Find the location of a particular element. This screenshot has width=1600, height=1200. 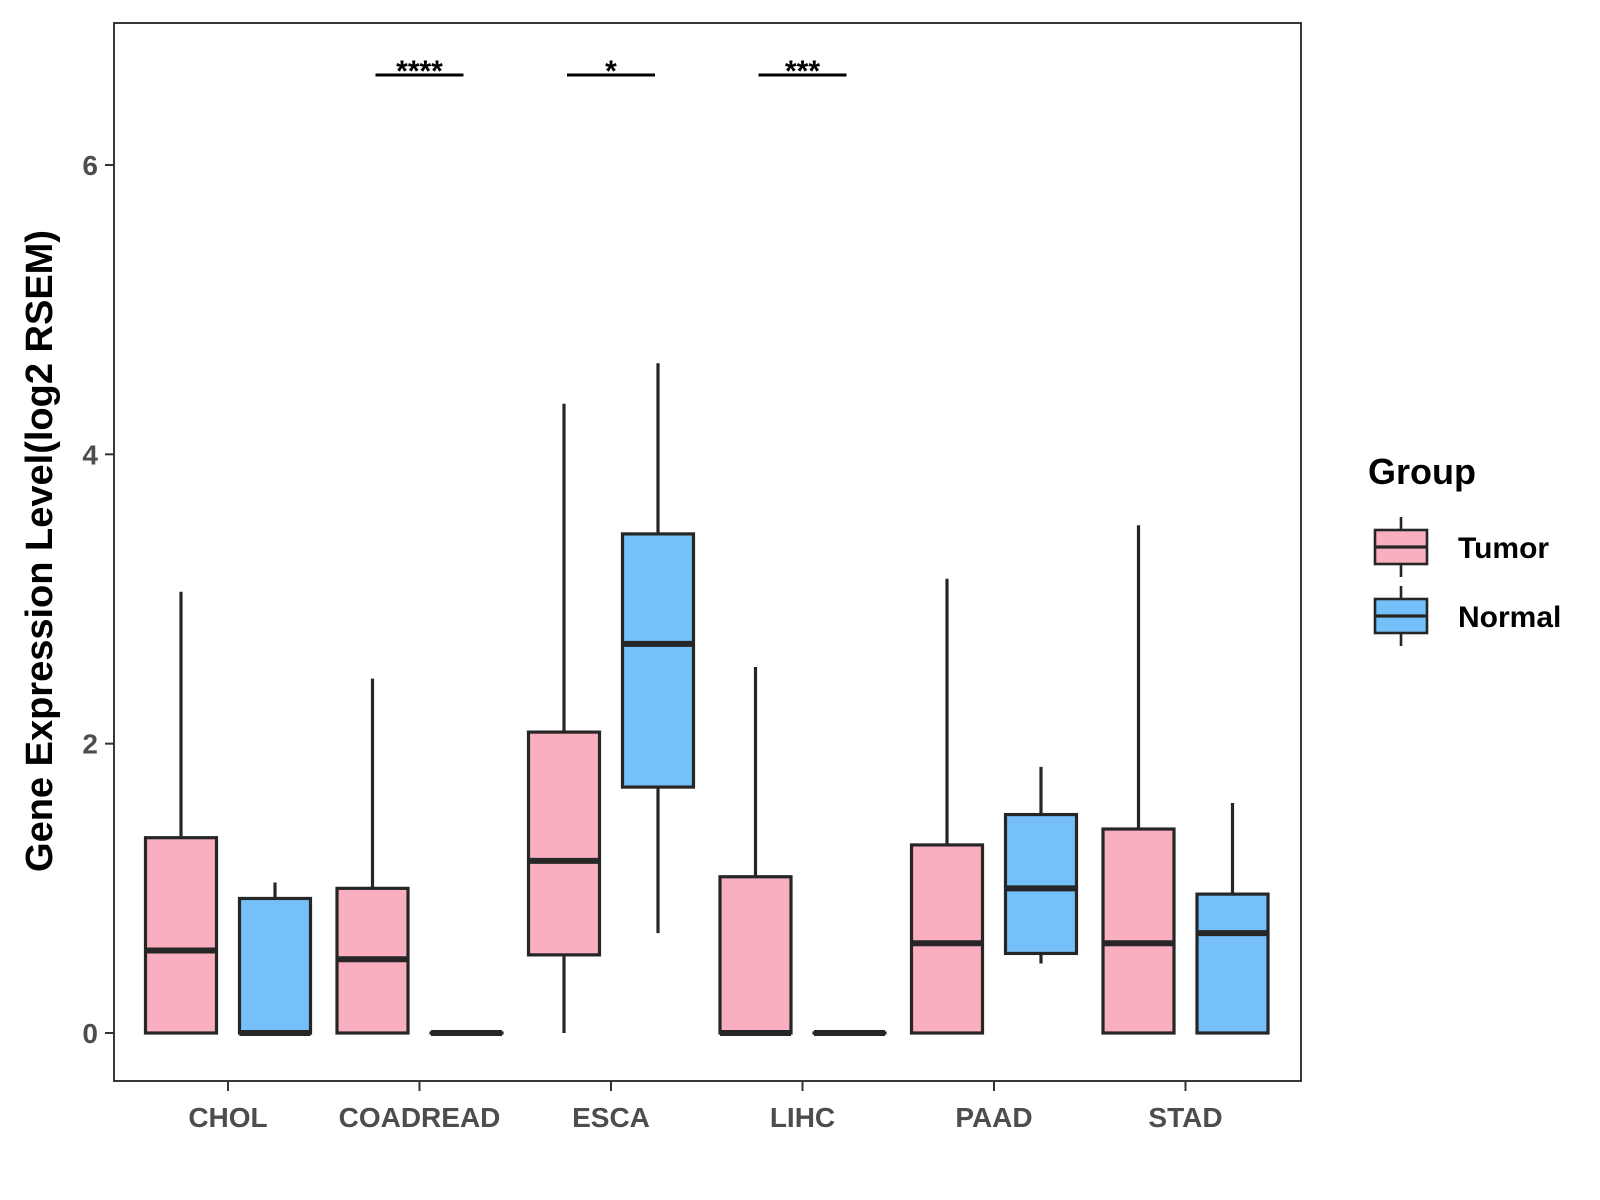

legend-title: Group is located at coordinates (1422, 471).